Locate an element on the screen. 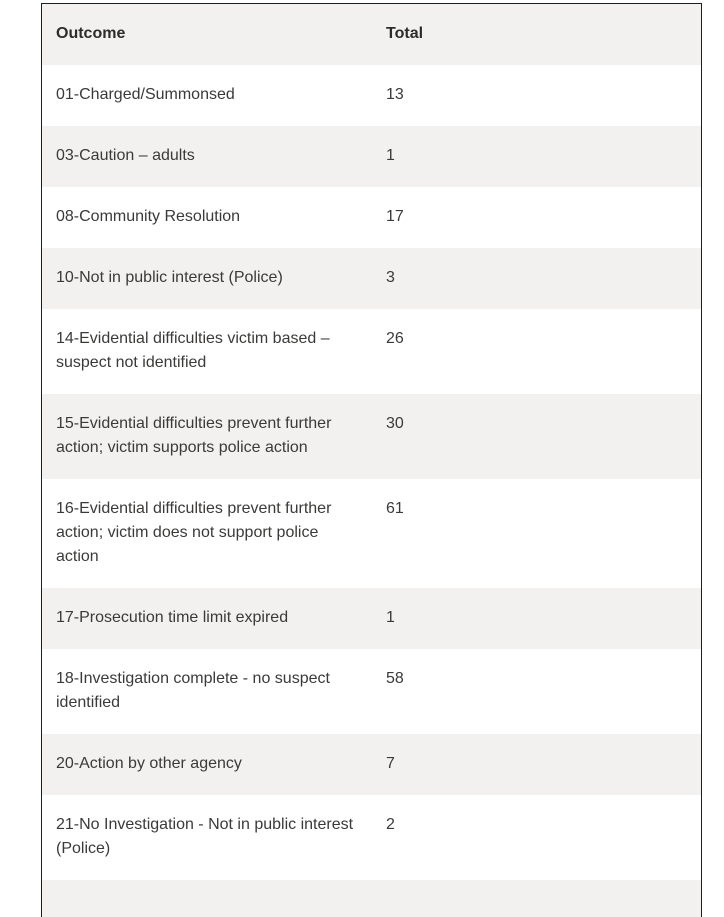  total-cell: 2 is located at coordinates (390, 824).